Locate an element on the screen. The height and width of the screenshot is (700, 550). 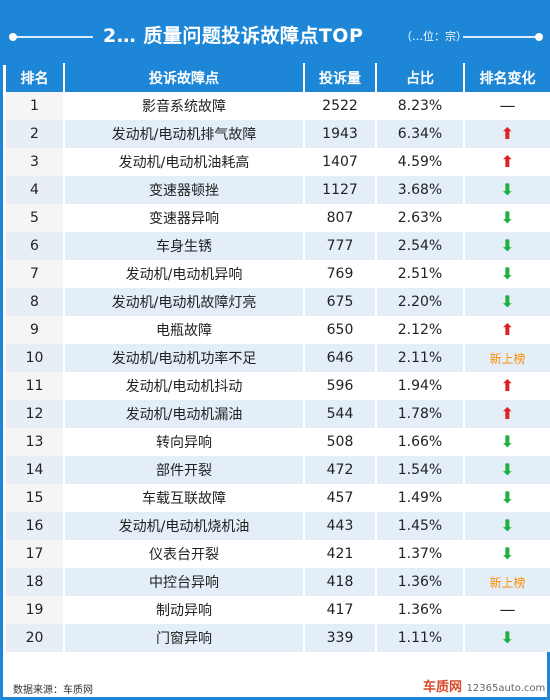
table-row: 5 变速器异响 807 2.63% ⬇ is located at coordinates (278, 218).